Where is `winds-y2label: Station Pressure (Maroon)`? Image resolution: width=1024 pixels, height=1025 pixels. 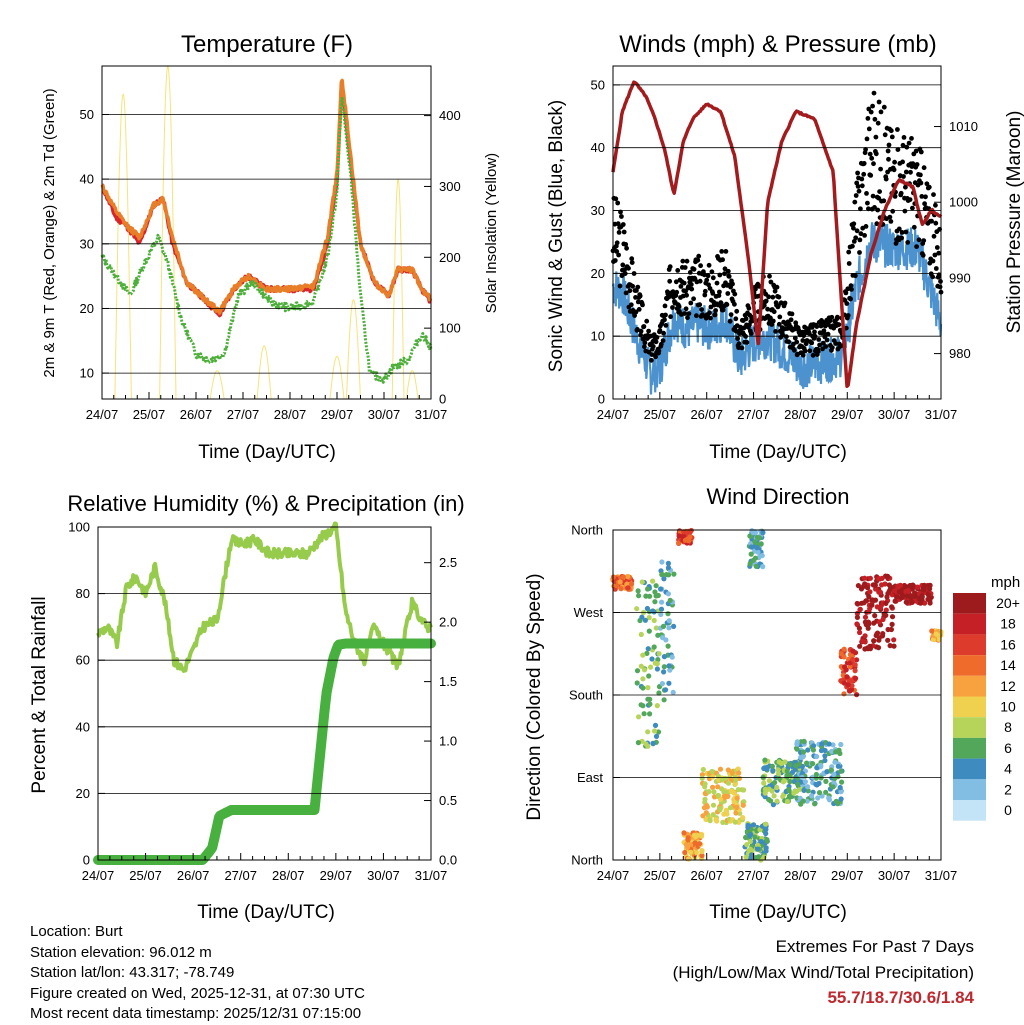
winds-y2label: Station Pressure (Maroon) is located at coordinates (1014, 222).